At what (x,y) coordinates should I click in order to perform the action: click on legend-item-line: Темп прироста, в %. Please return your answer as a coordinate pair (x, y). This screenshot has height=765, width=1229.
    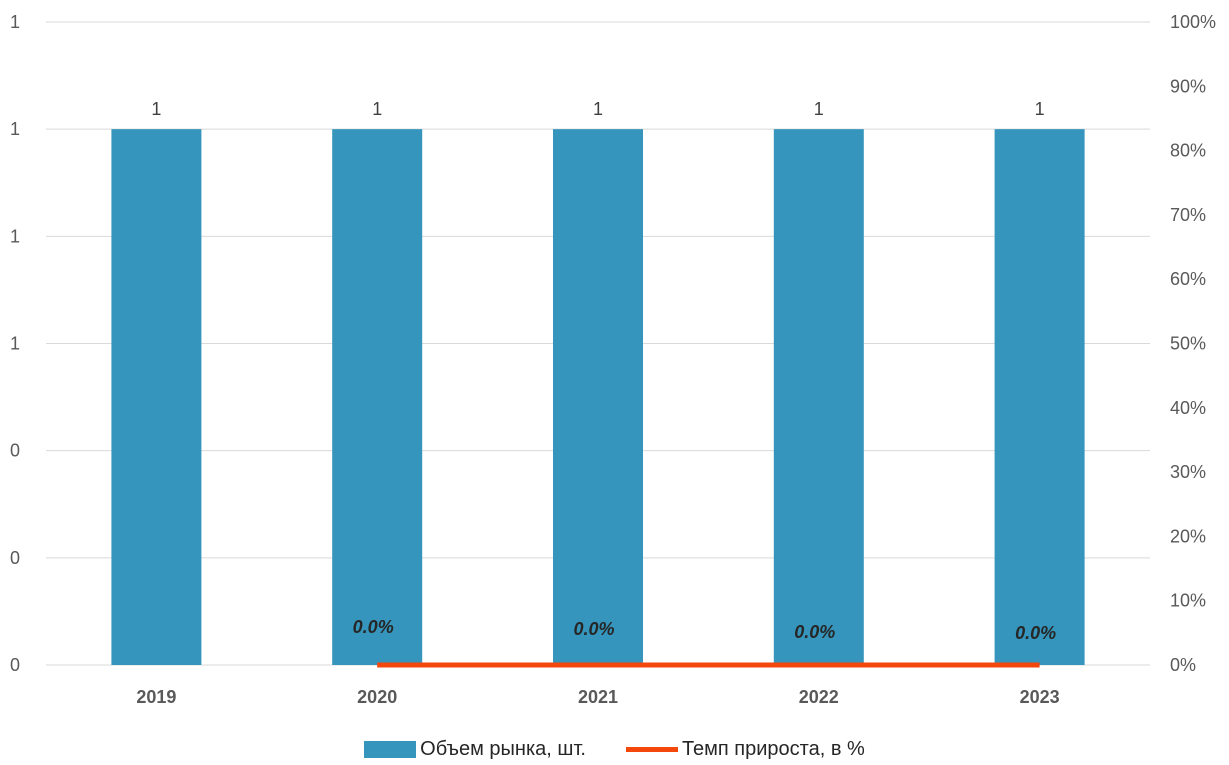
    Looking at the image, I should click on (745, 749).